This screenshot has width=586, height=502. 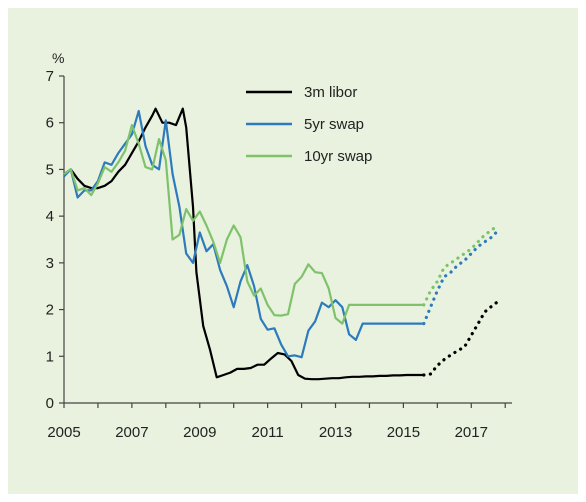 I want to click on y-tick-label: 7, so click(x=50, y=76).